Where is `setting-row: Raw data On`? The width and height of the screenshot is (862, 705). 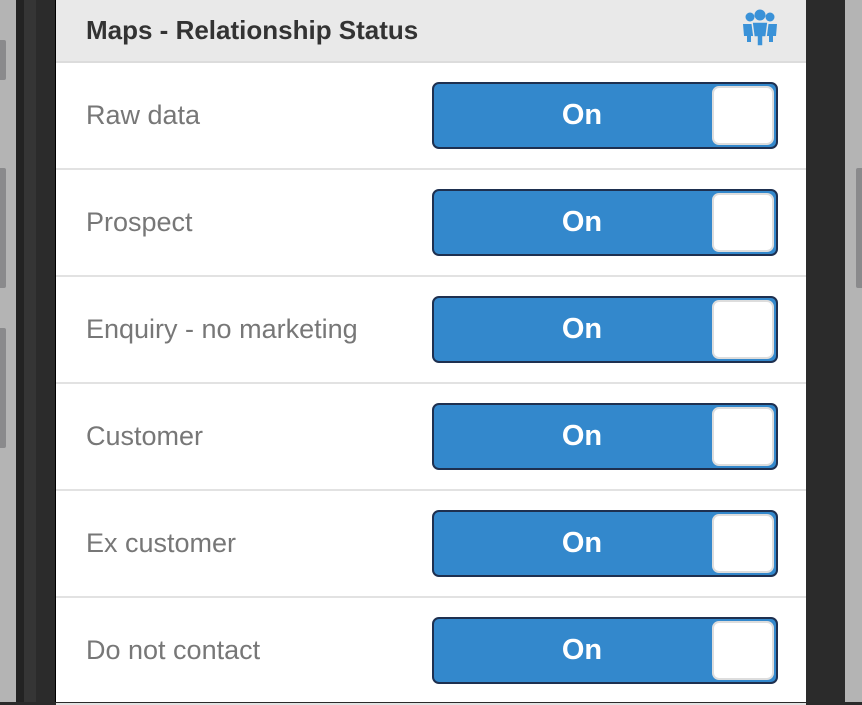
setting-row: Raw data On is located at coordinates (431, 116).